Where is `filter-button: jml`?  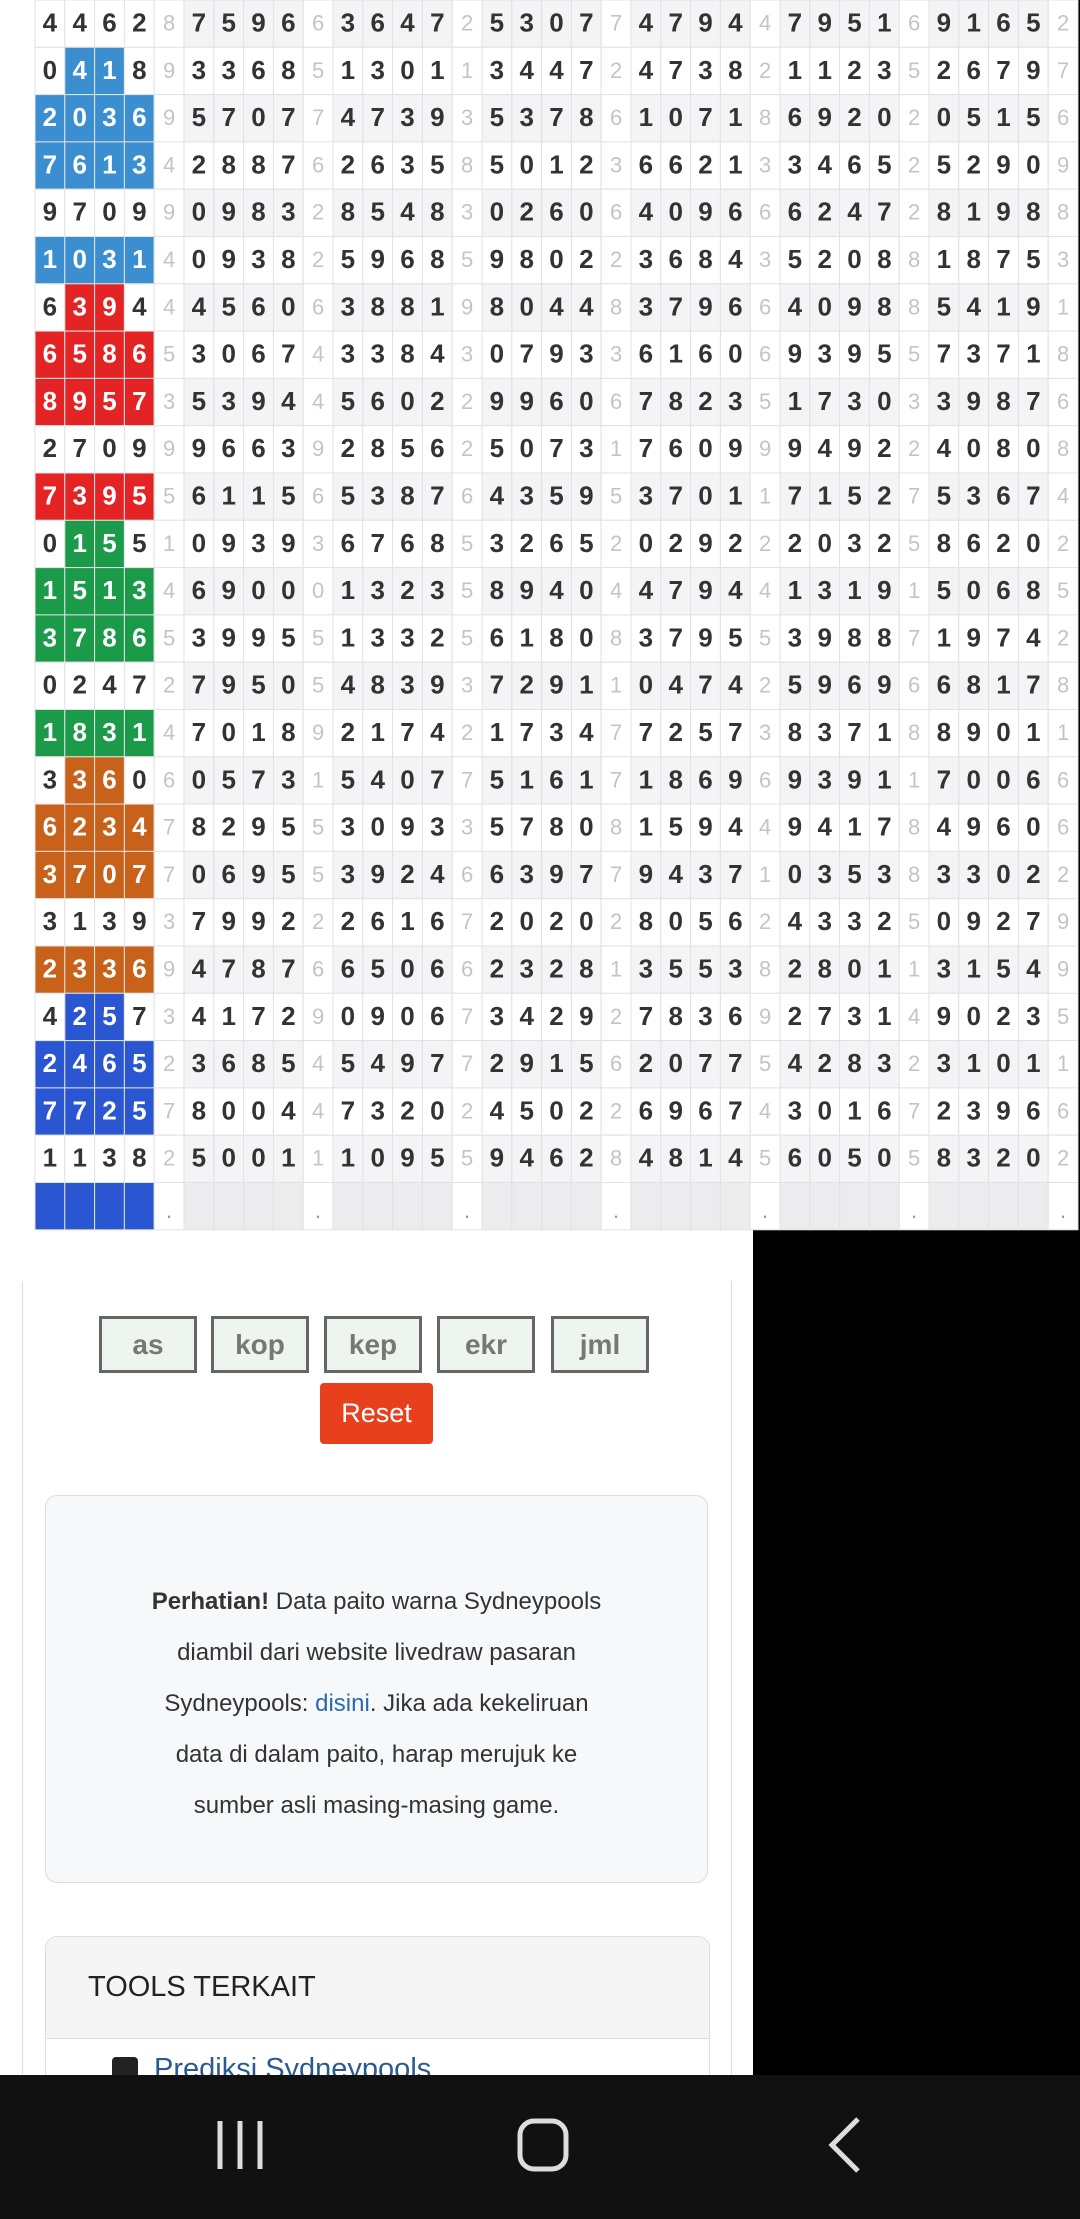 filter-button: jml is located at coordinates (600, 1344).